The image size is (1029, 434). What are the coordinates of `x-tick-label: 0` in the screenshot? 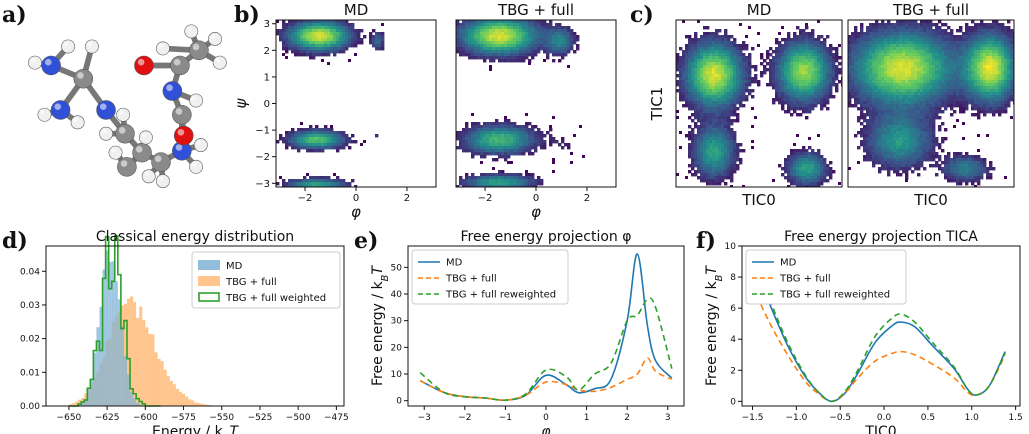 It's located at (546, 418).